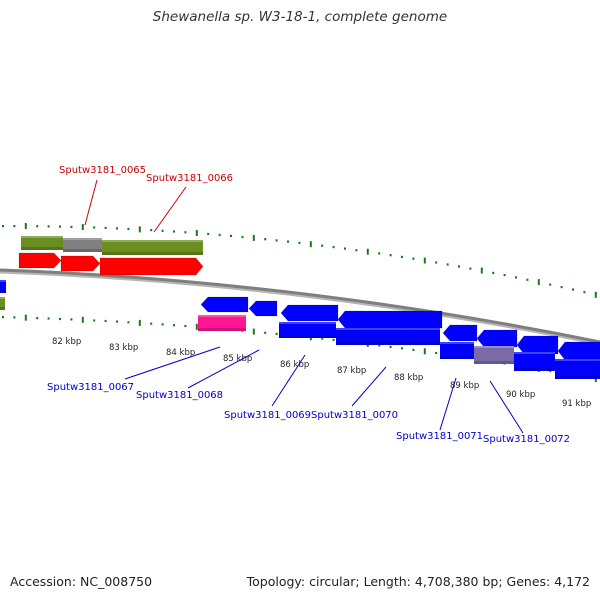 The height and width of the screenshot is (600, 600). I want to click on upper-tick-track, so click(299, 260).